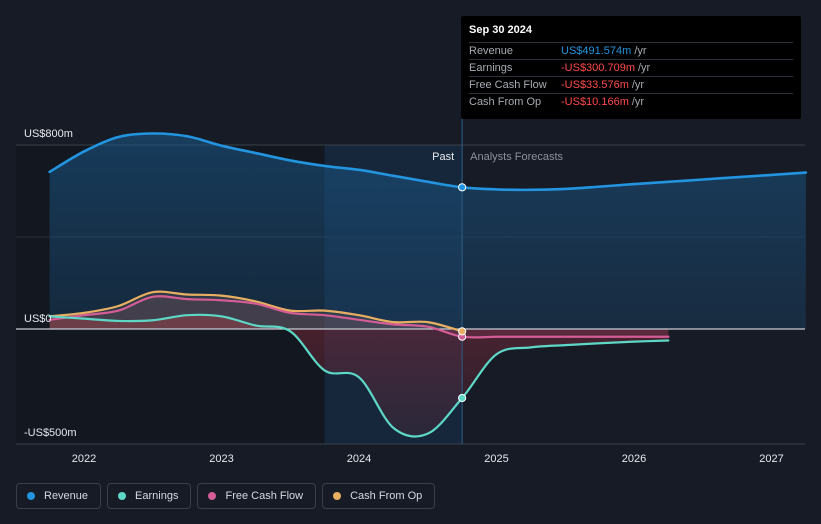 Image resolution: width=821 pixels, height=524 pixels. Describe the element at coordinates (443, 157) in the screenshot. I see `past-label: Past` at that location.